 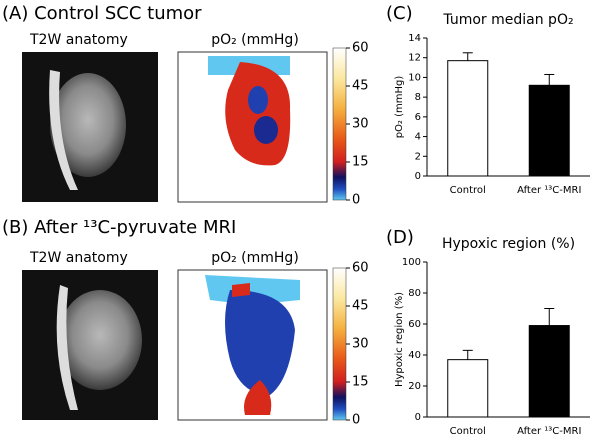 I want to click on y-tick-label: 14, so click(x=414, y=38).